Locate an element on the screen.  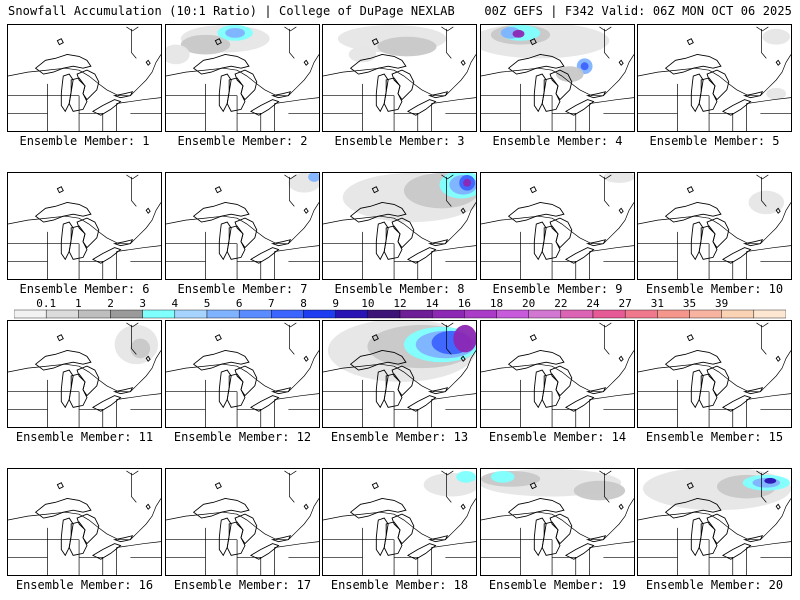
snowfall-colorbar: 0.1 1 2 3 4 5 6 7 8 9 10 12 14 16 18 20 22 24 27 31 35 39 is located at coordinates (400, 308).